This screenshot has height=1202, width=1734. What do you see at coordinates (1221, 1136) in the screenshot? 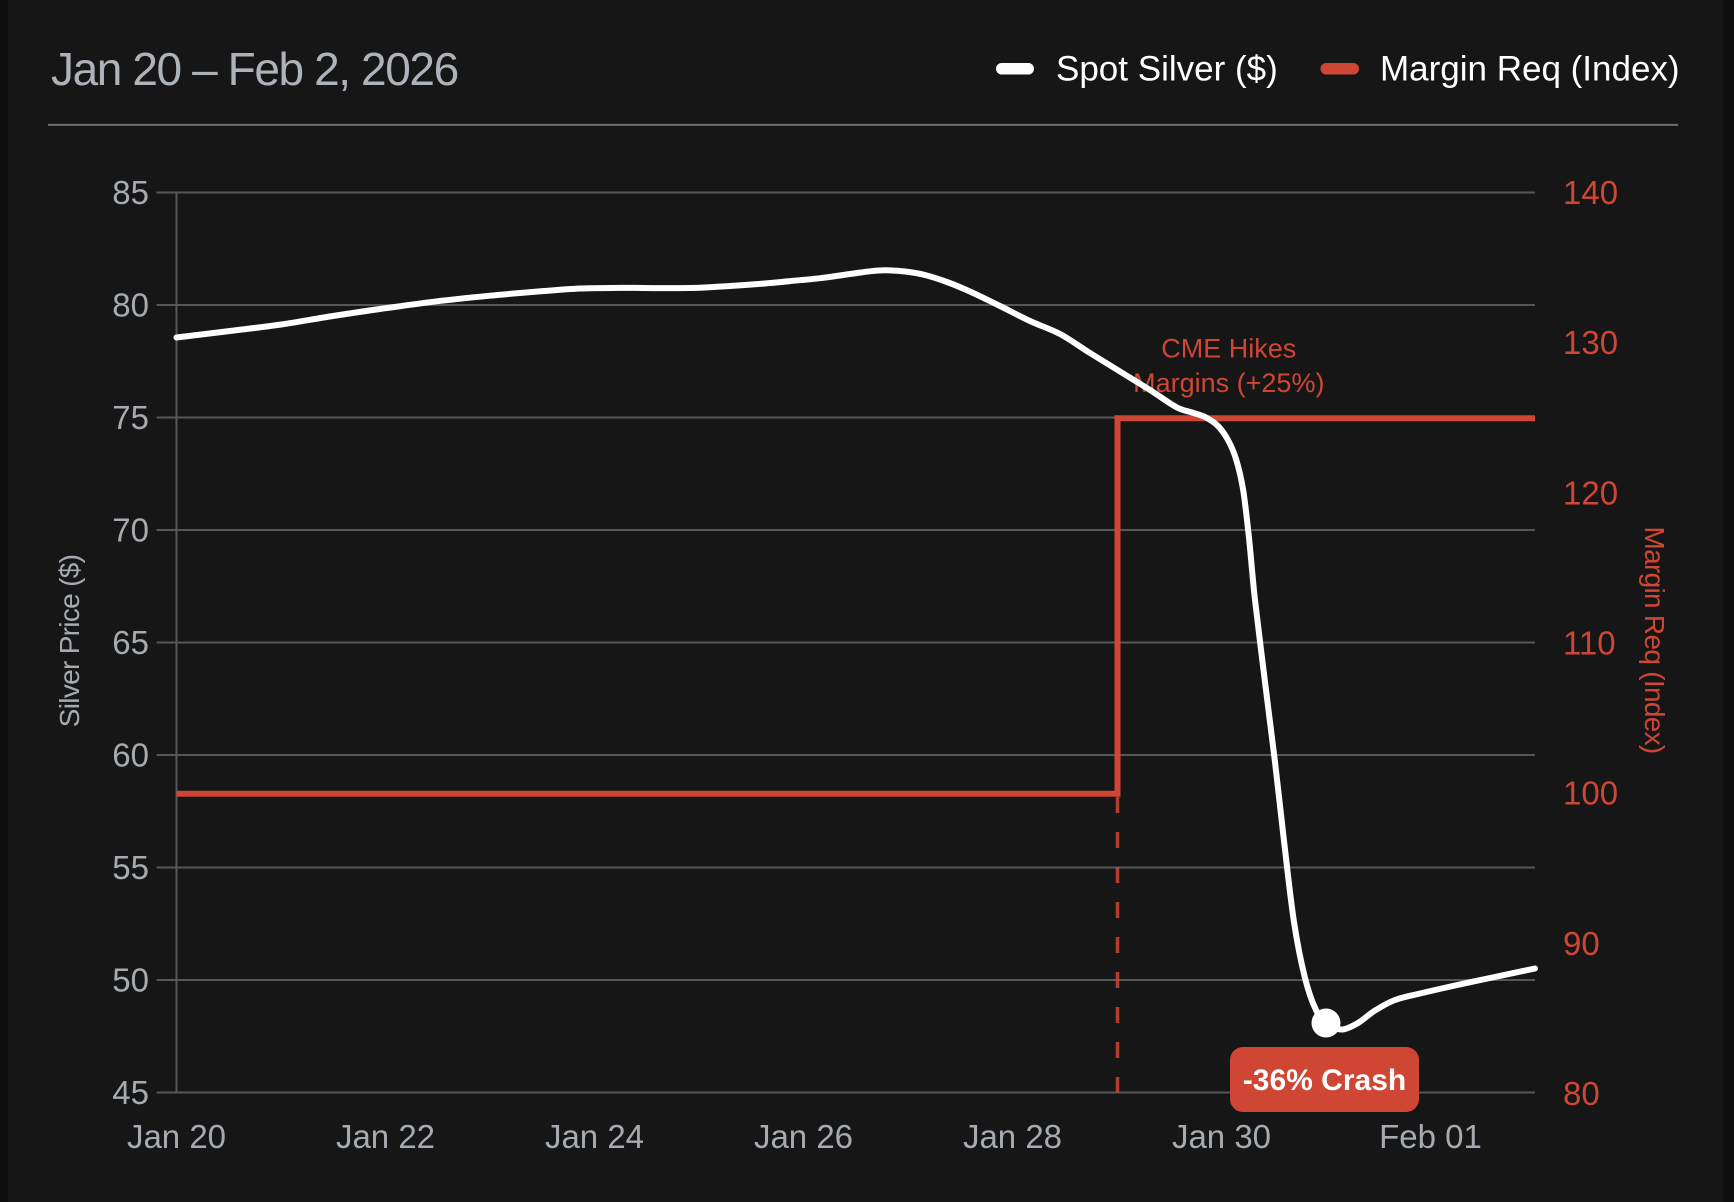
I see `svg-text: Jan 30` at bounding box center [1221, 1136].